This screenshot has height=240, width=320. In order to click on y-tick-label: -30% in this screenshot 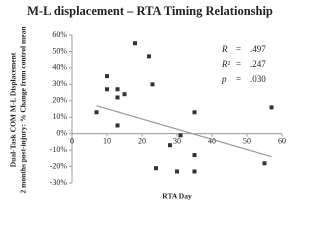, I will do `click(59, 182)`.